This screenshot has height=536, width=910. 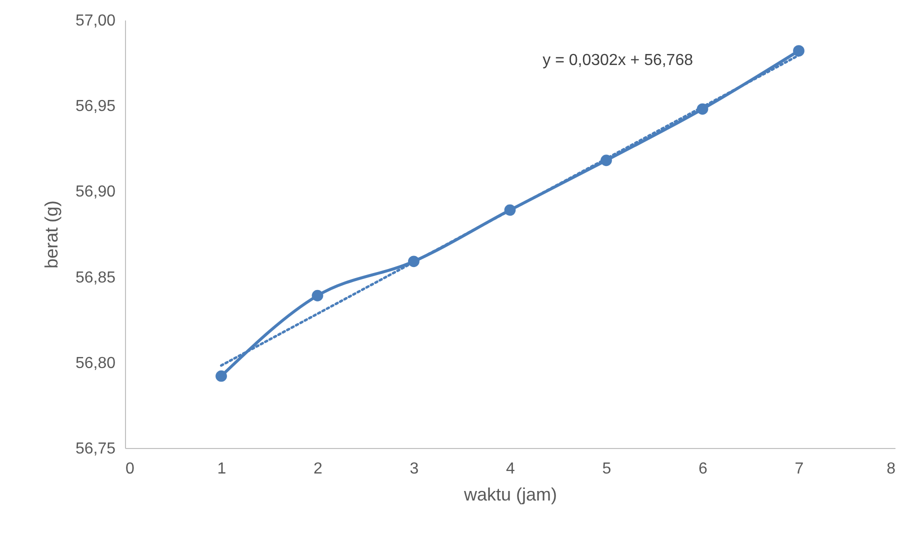 What do you see at coordinates (95, 449) in the screenshot?
I see `y-tick-label: 56,75` at bounding box center [95, 449].